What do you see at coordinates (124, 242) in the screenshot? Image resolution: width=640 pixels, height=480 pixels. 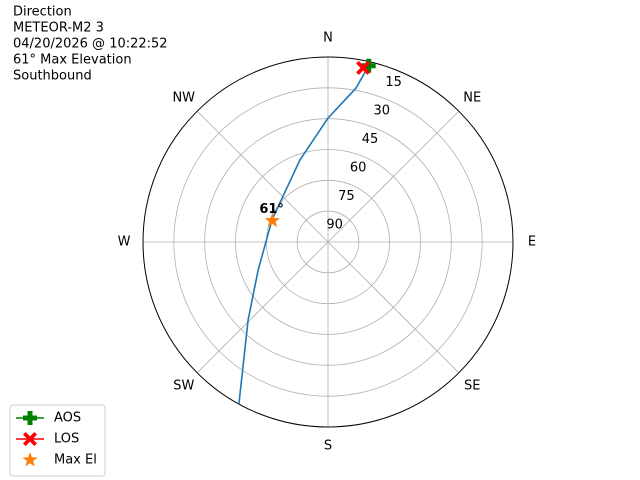 I see `theta-tick-label: W` at bounding box center [124, 242].